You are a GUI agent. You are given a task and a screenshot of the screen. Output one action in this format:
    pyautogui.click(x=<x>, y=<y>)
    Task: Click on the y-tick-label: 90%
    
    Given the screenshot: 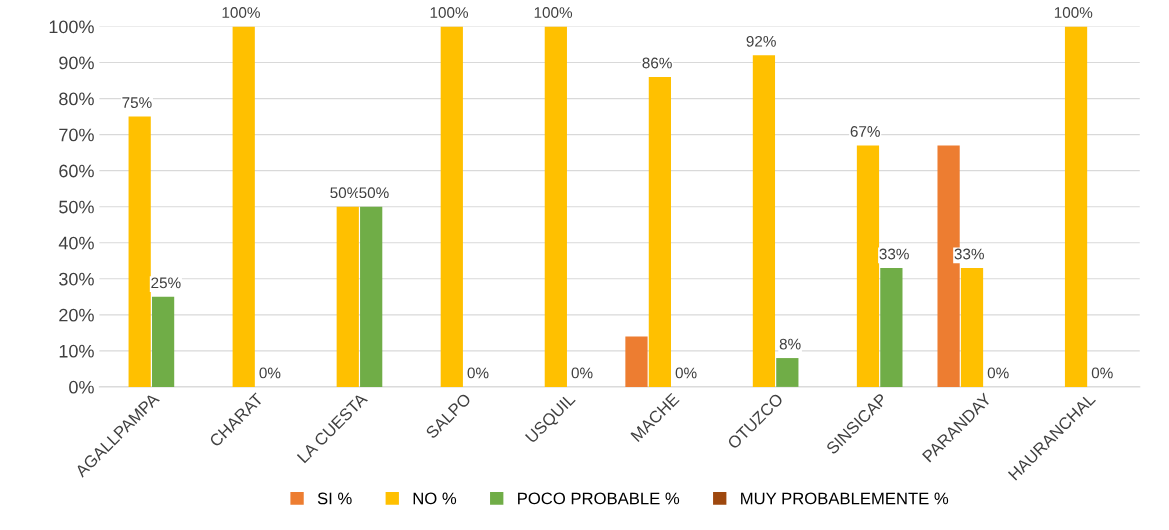 What is the action you would take?
    pyautogui.click(x=76, y=63)
    